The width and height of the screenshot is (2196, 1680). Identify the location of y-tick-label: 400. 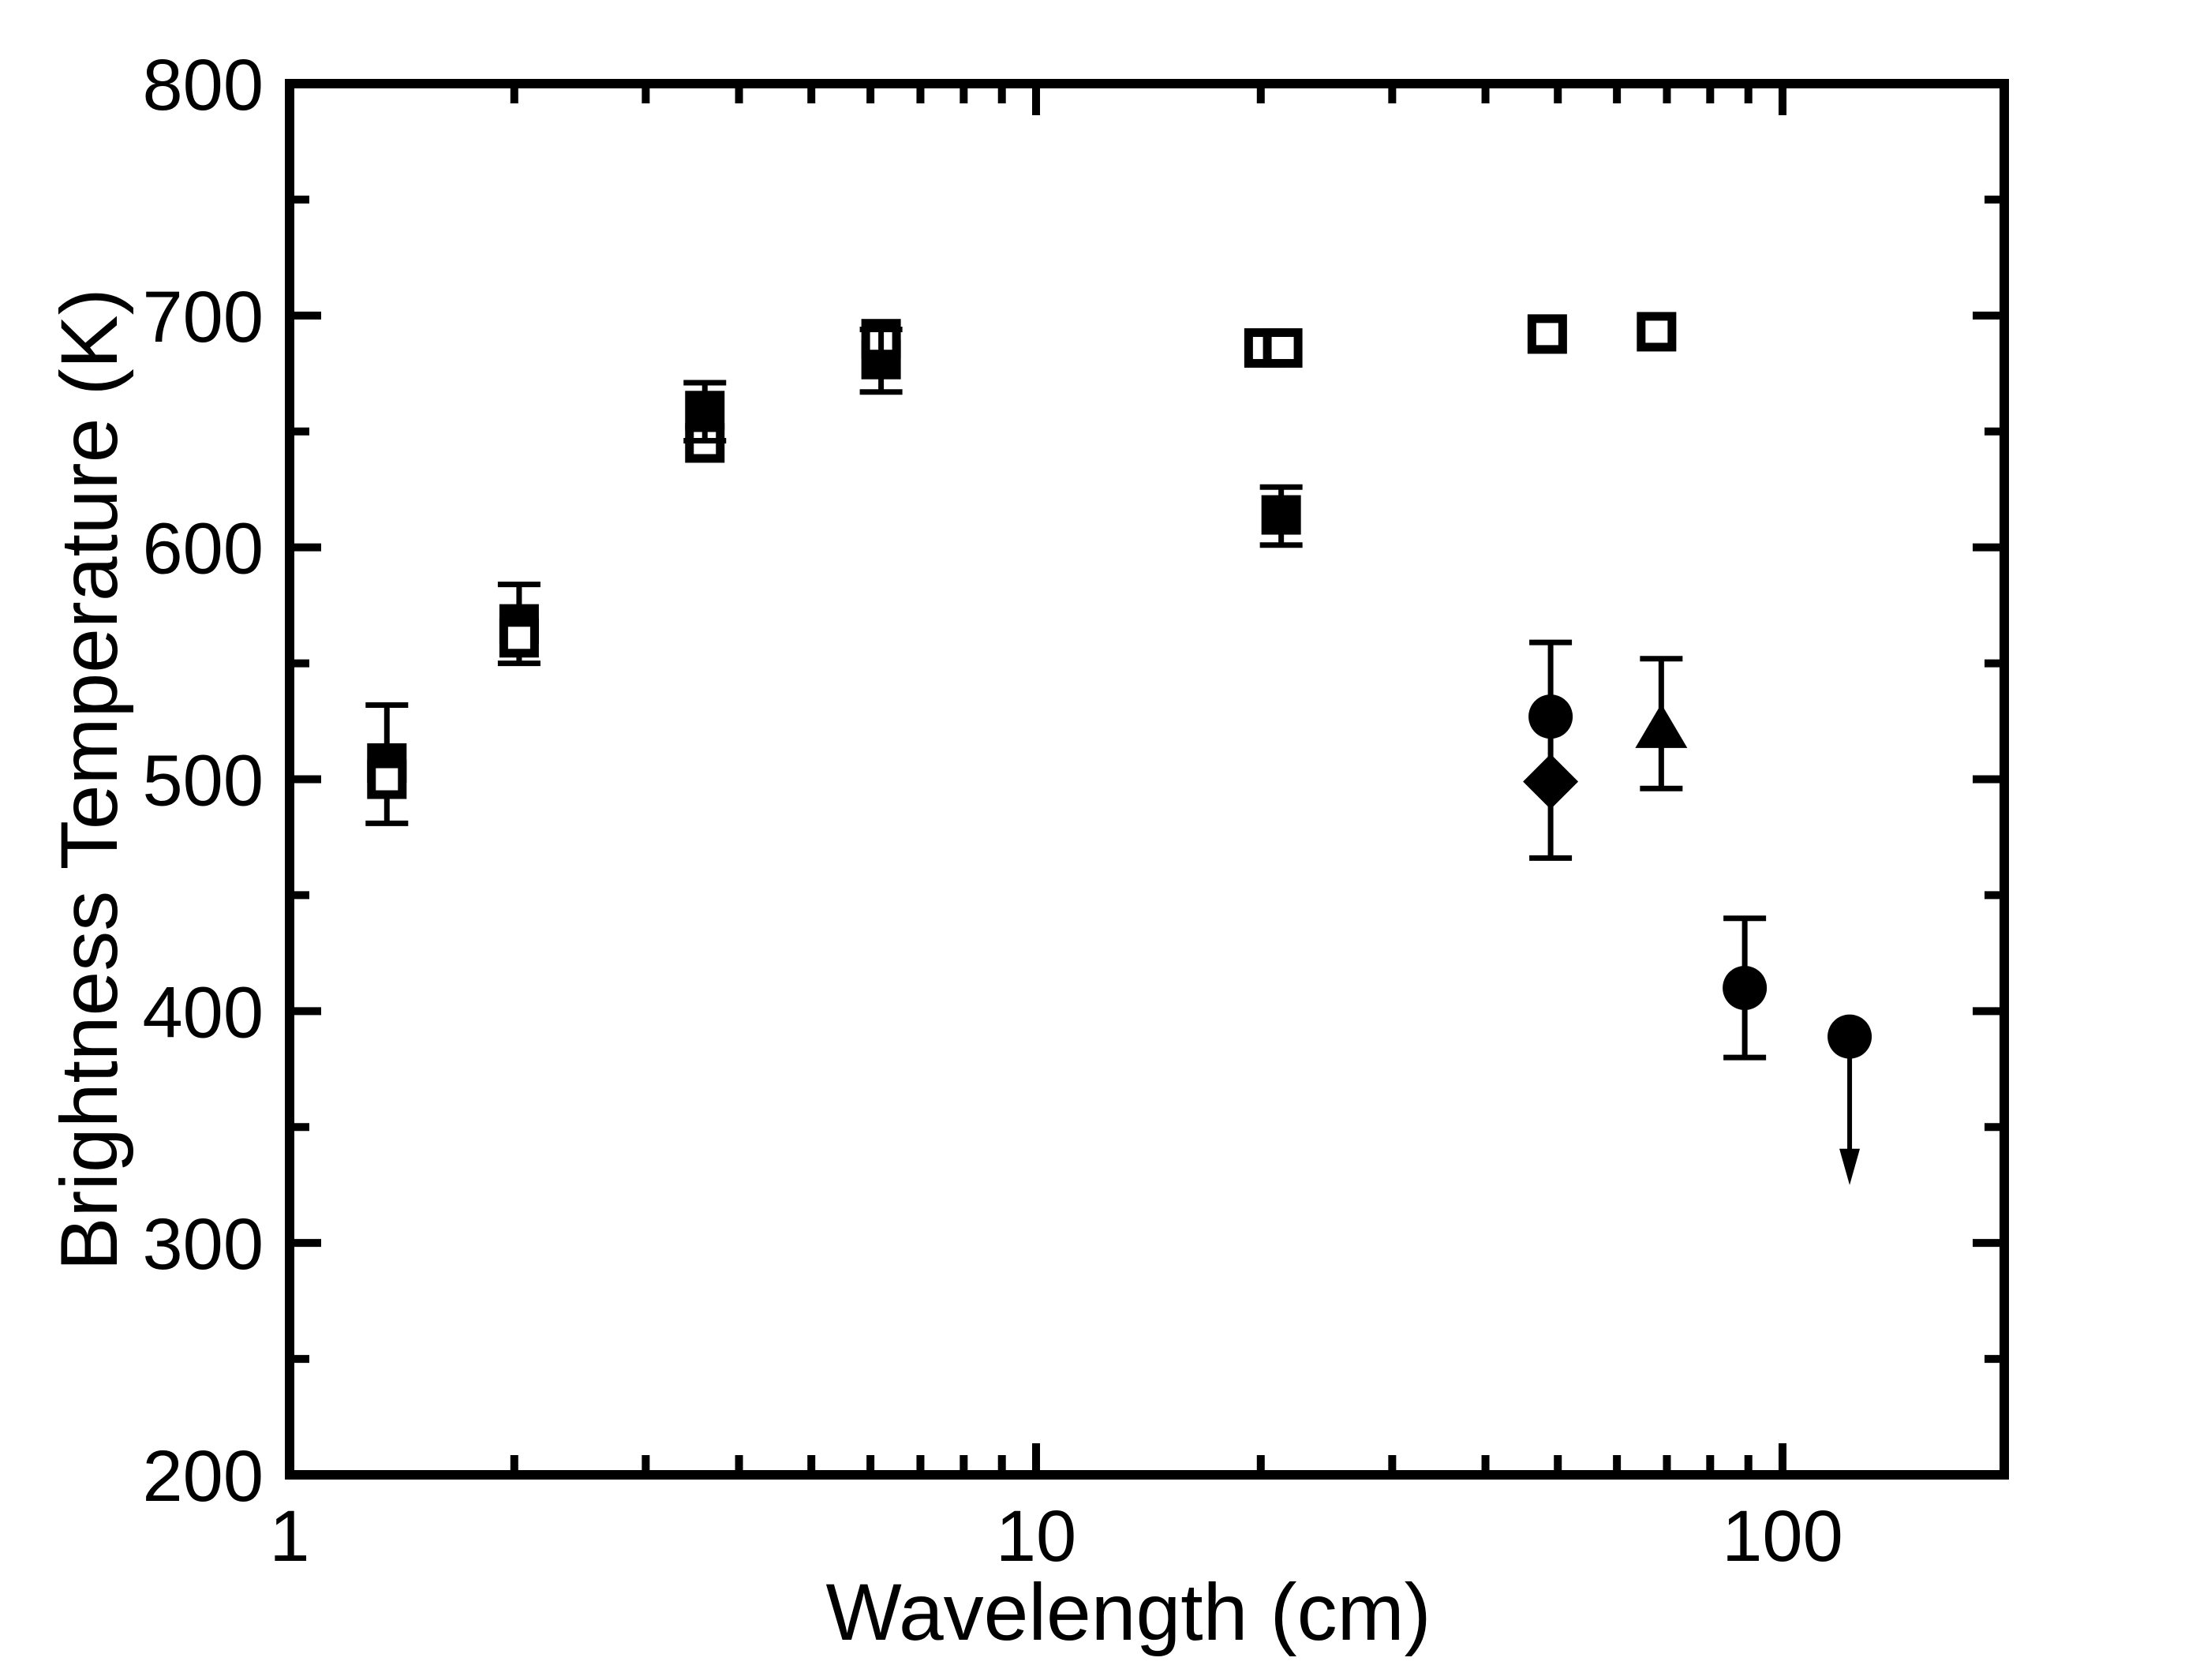
(203, 1012).